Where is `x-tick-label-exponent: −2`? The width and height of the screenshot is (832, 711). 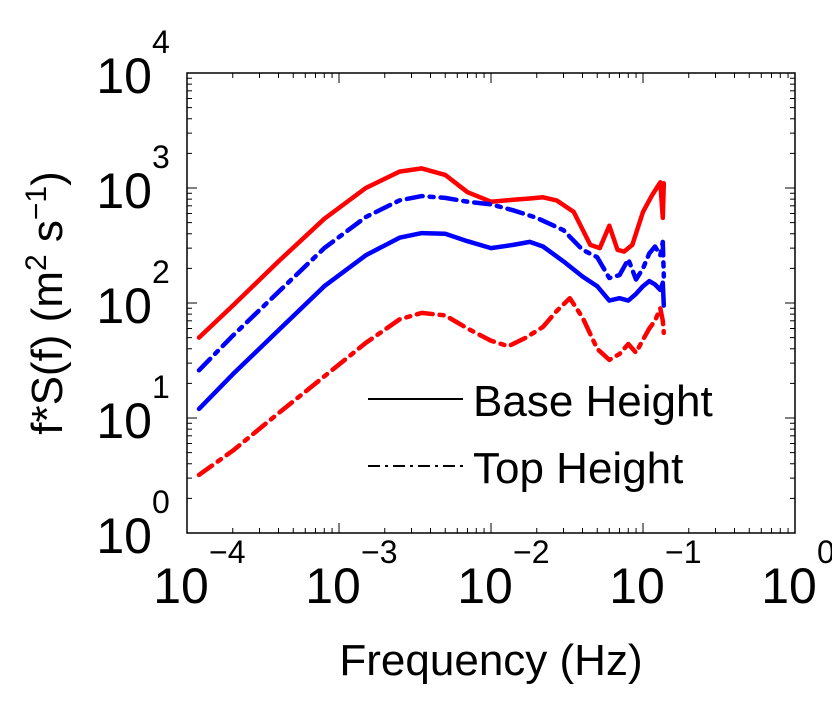 x-tick-label-exponent: −2 is located at coordinates (531, 552).